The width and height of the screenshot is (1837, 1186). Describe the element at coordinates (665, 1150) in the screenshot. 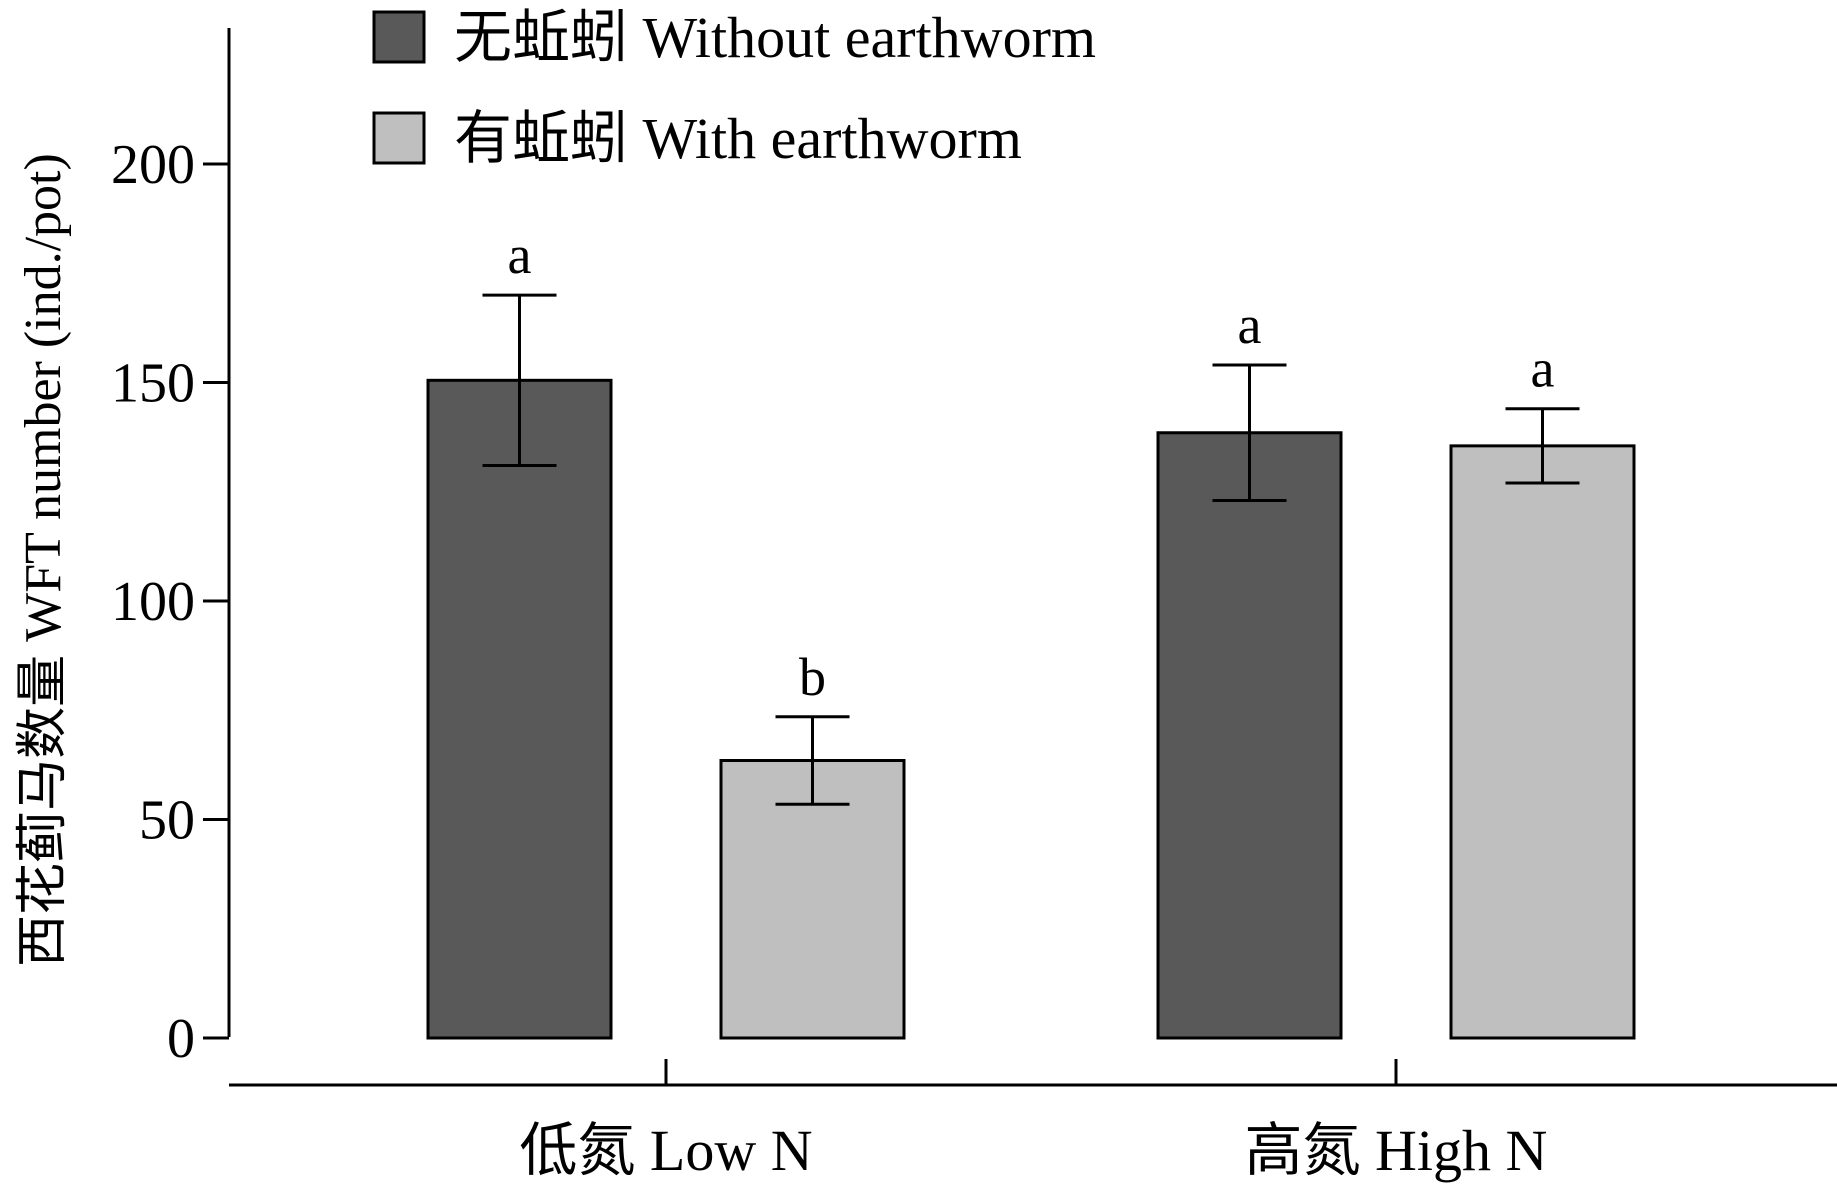

I see `x-tick-label: 低氮 Low N` at that location.